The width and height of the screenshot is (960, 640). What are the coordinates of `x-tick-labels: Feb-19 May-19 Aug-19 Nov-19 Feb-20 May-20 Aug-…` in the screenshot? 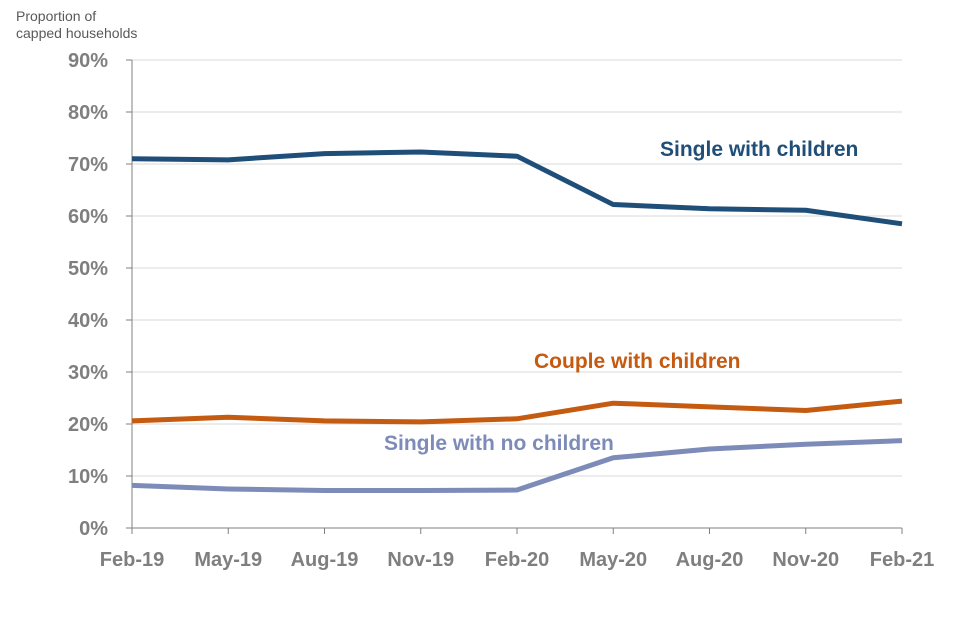 It's located at (517, 560).